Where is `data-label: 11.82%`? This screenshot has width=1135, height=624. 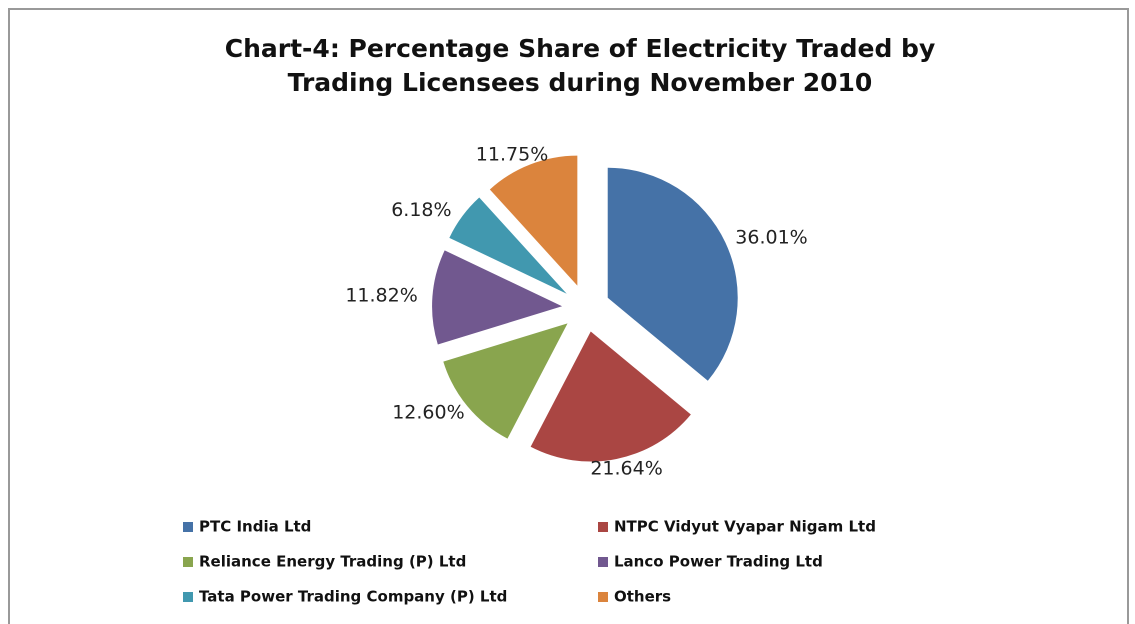
data-label: 11.82% is located at coordinates (381, 296).